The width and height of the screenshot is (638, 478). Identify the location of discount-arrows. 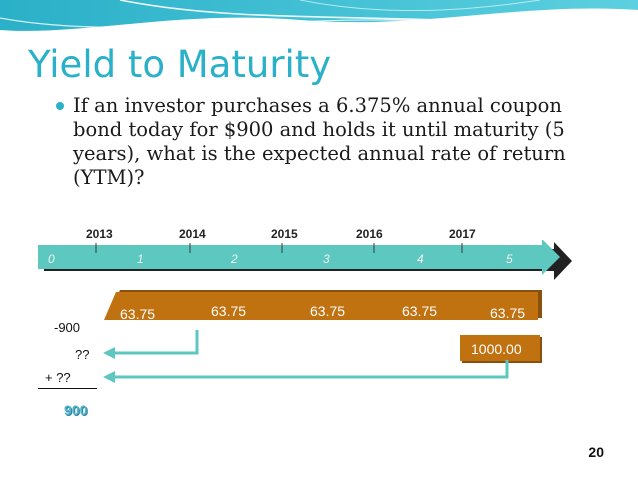
(306, 356).